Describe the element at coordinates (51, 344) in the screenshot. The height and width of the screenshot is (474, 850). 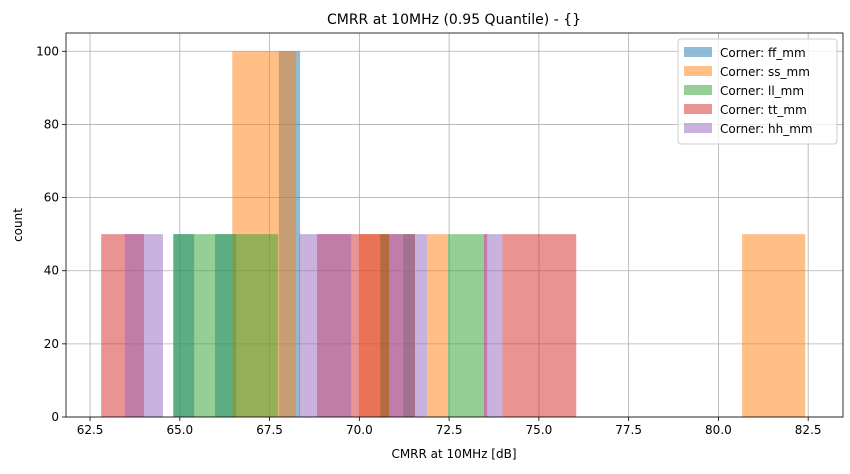
I see `y-tick-label: 20` at that location.